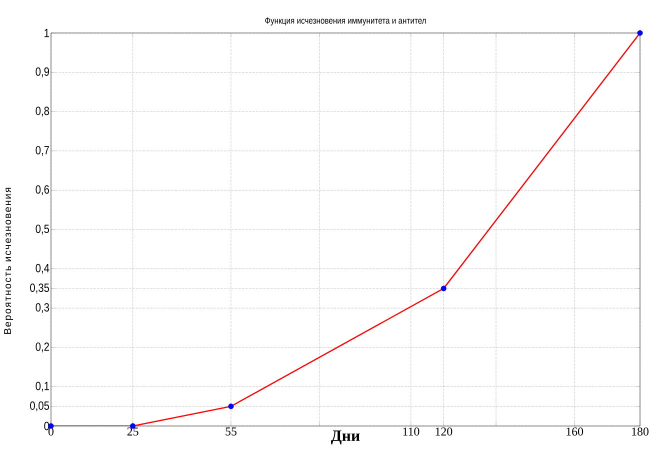 This screenshot has width=653, height=456. I want to click on y-tick-label: 0,8, so click(43, 111).